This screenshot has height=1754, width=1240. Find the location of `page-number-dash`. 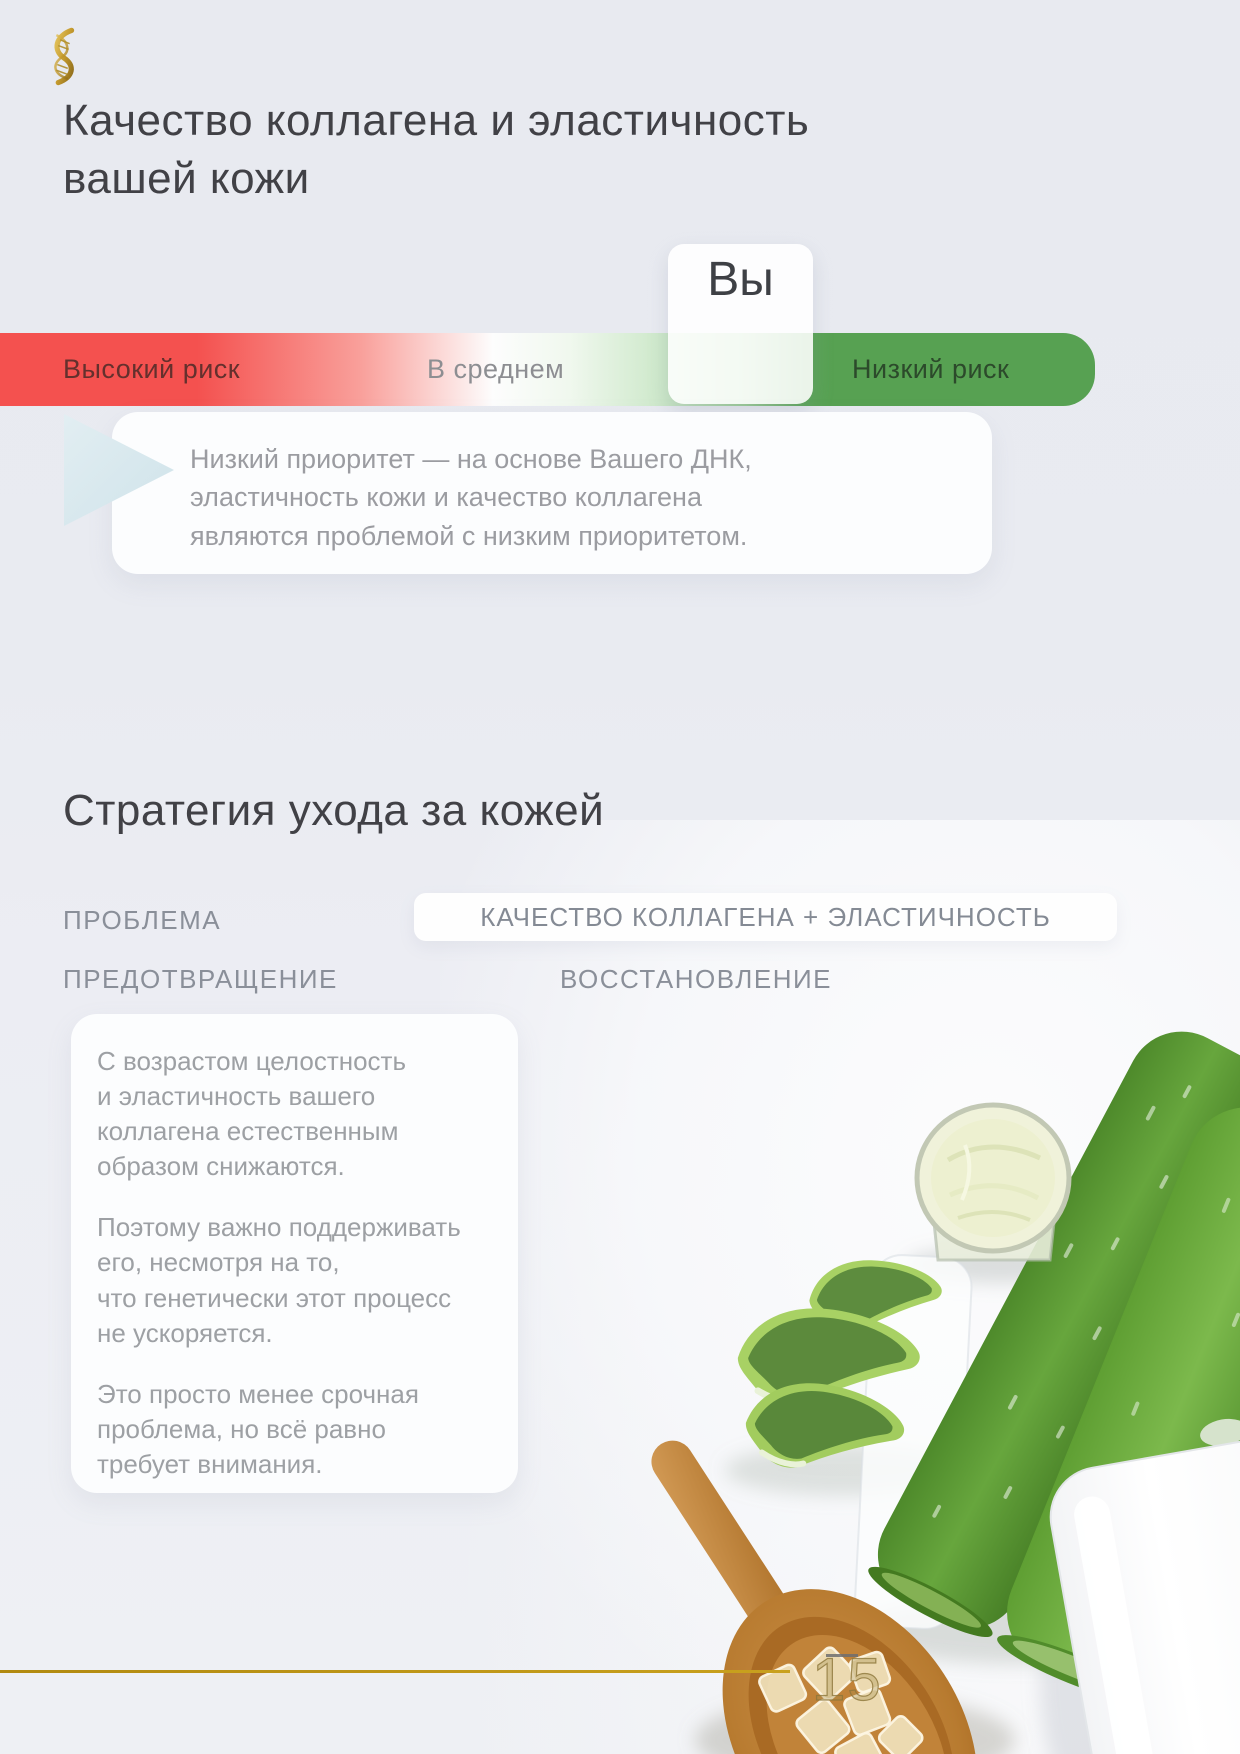

page-number-dash is located at coordinates (842, 1655).